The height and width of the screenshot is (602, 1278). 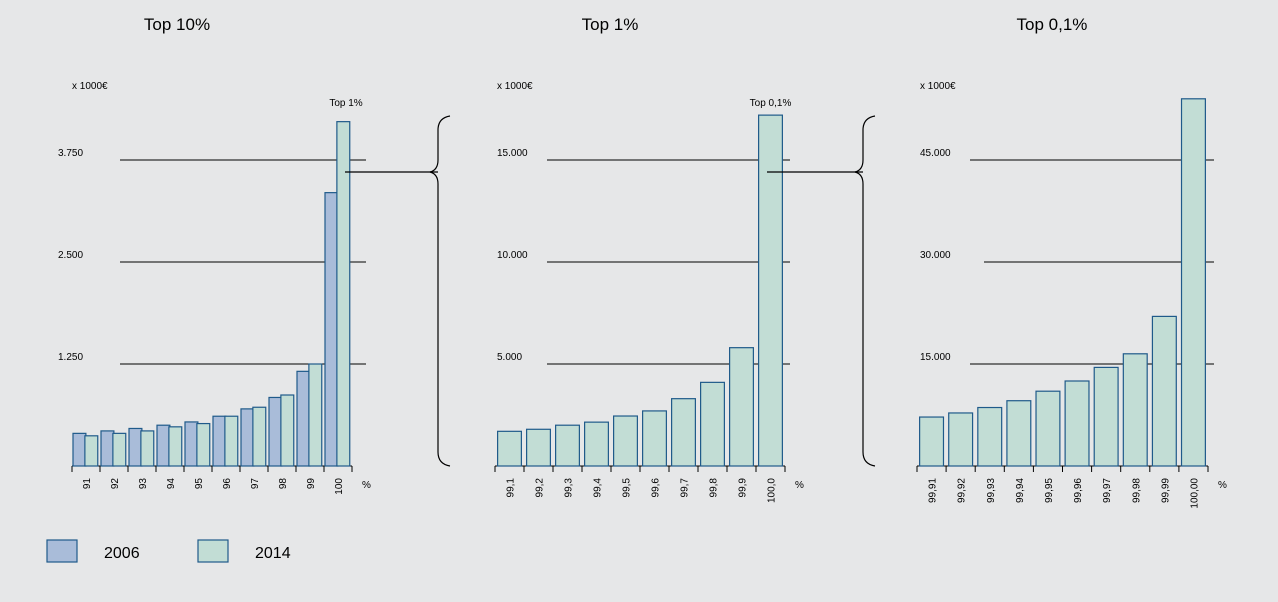 I want to click on x-tick-label: 100,0, so click(x=772, y=490).